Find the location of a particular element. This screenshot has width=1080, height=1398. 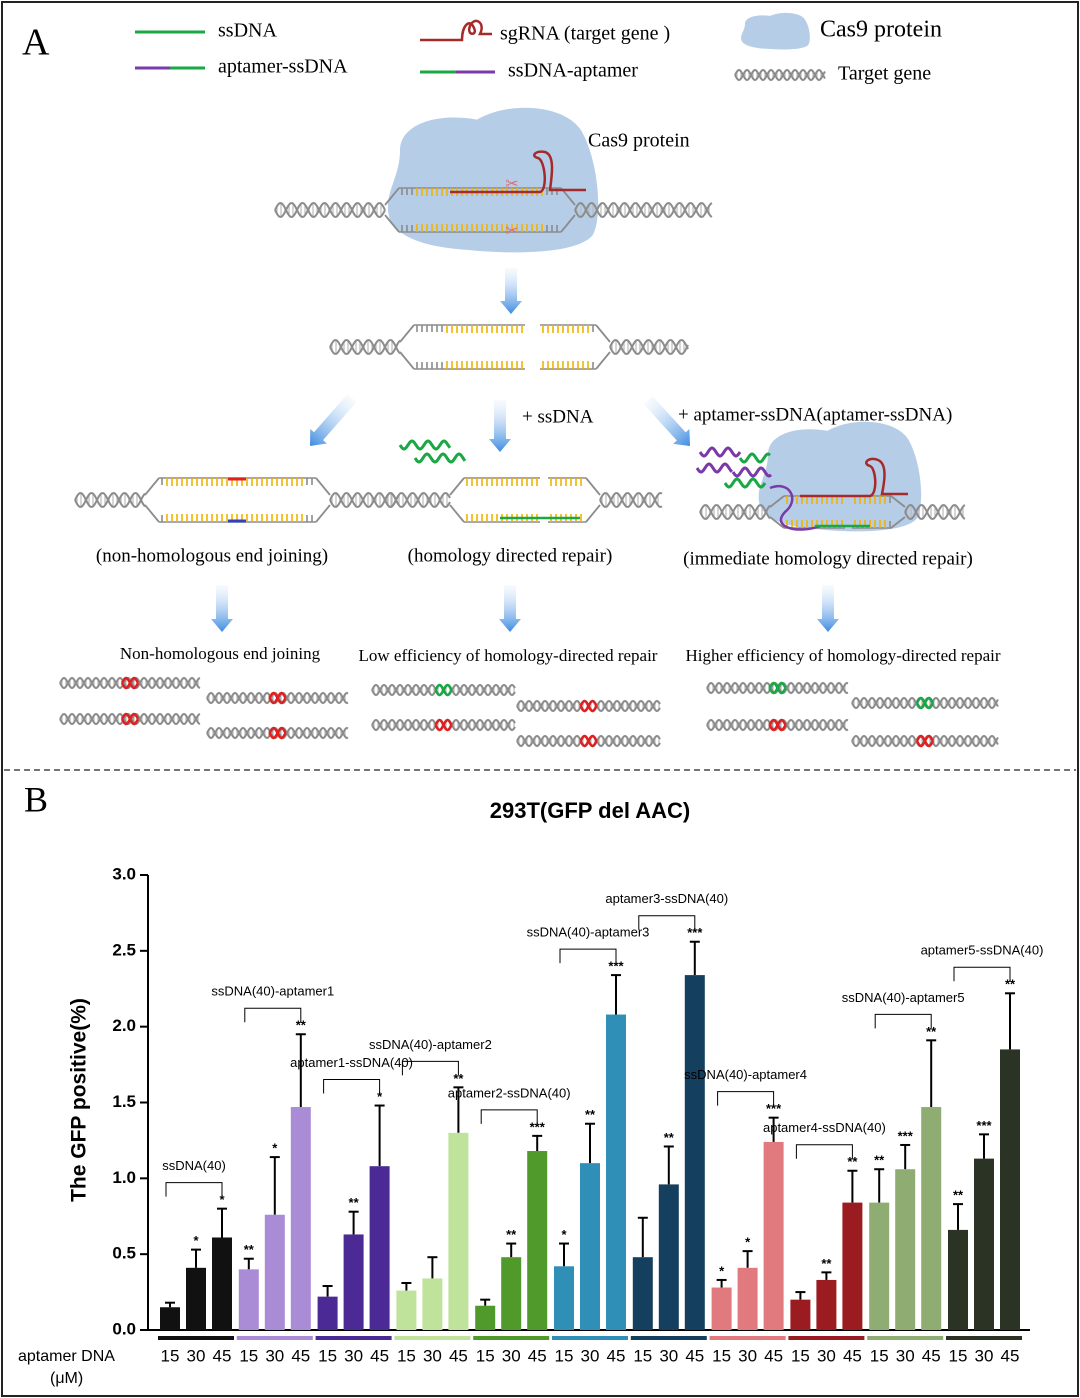

x-axis-label: (μM) is located at coordinates (66, 1378).